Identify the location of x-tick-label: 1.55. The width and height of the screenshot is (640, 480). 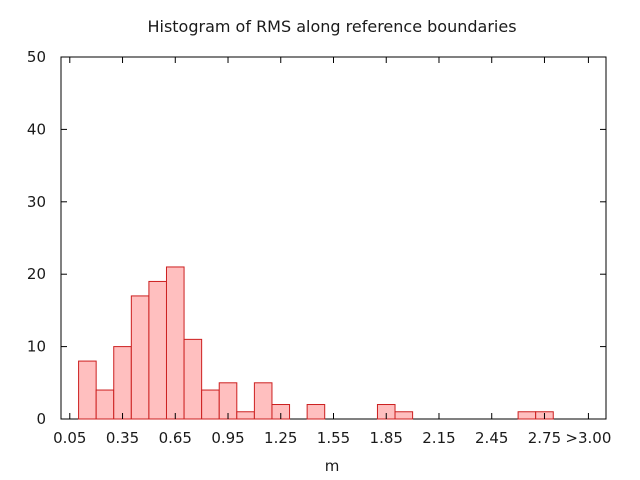
(333, 438).